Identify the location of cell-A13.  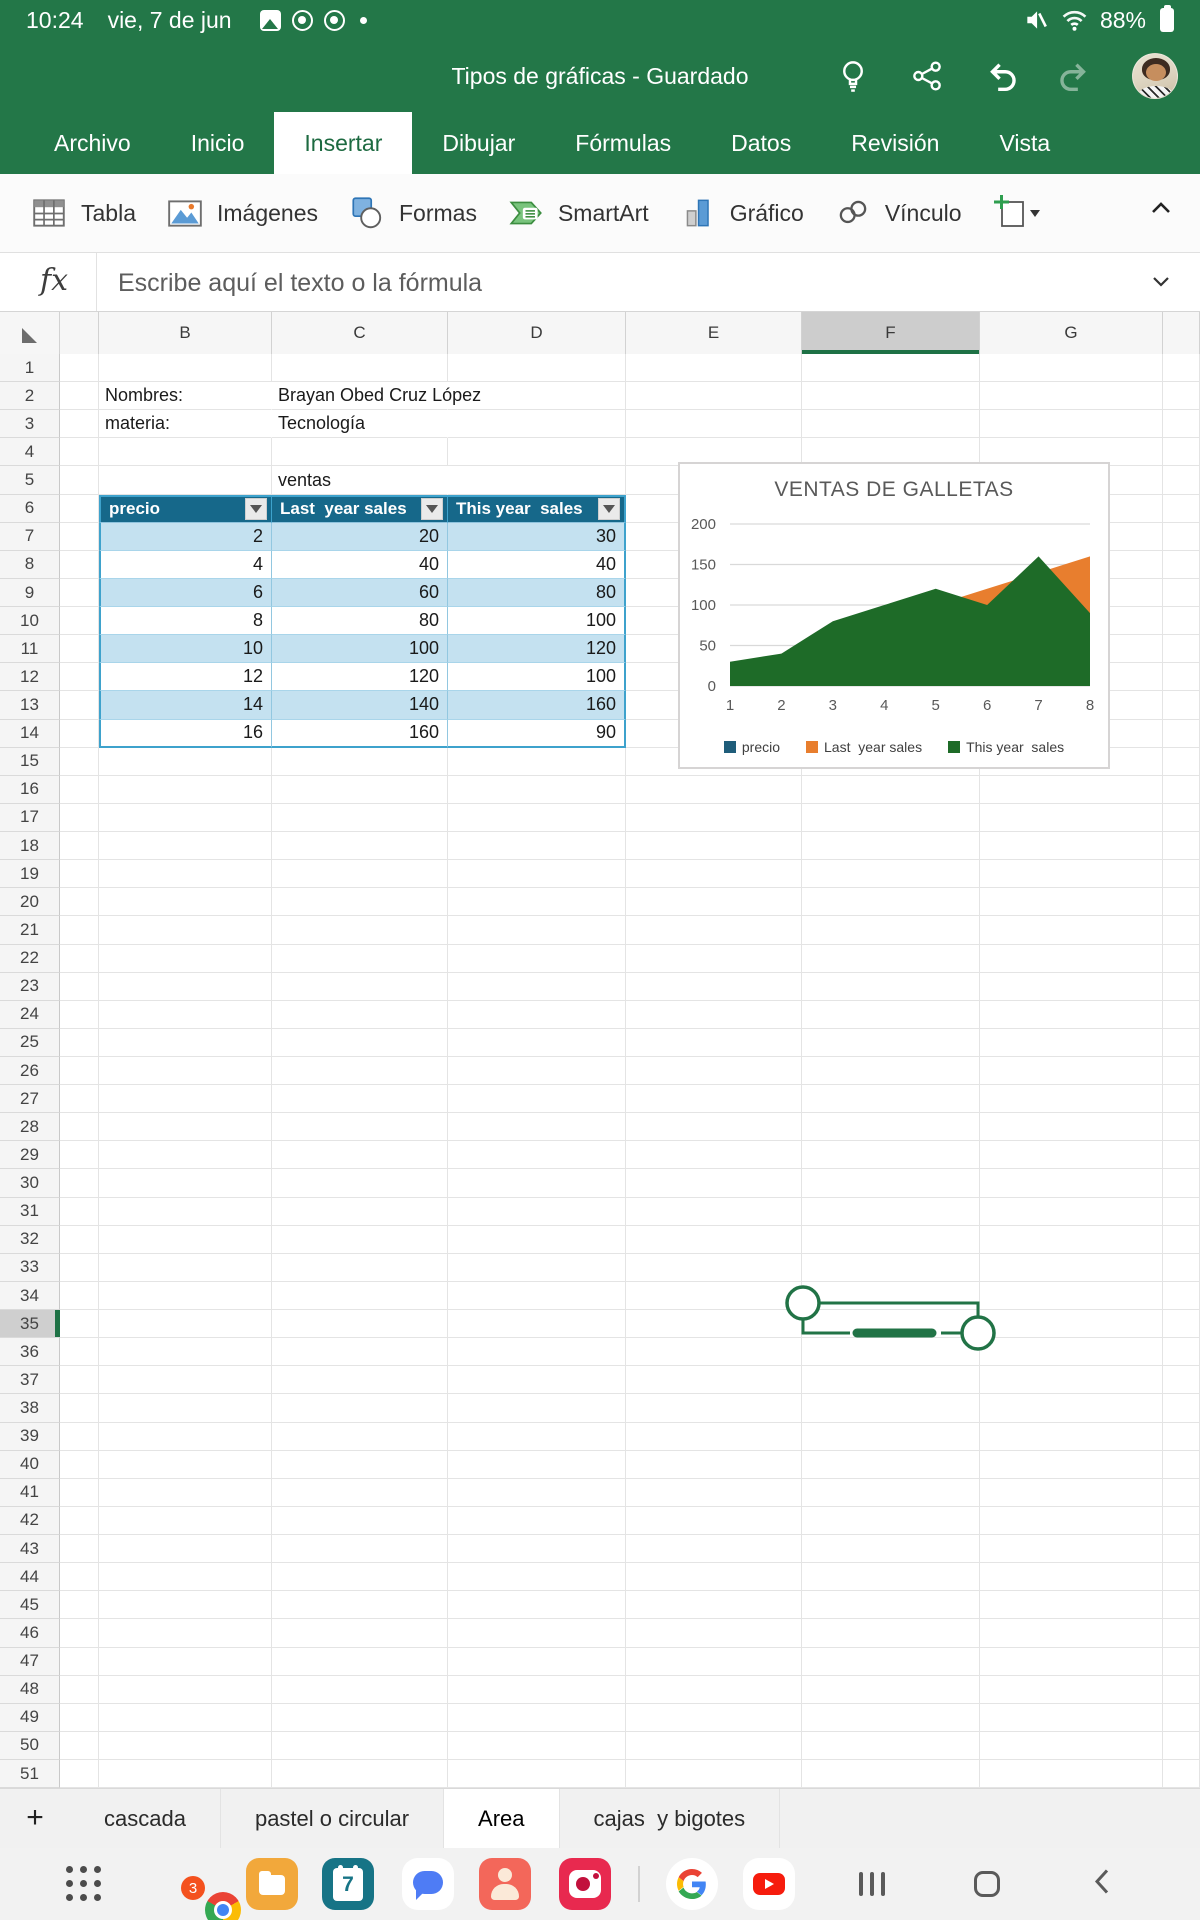
(79, 705).